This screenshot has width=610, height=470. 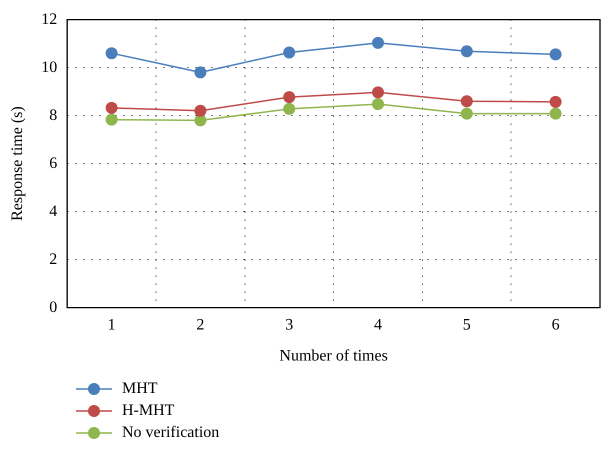 I want to click on legend-label: MHT, so click(x=140, y=389).